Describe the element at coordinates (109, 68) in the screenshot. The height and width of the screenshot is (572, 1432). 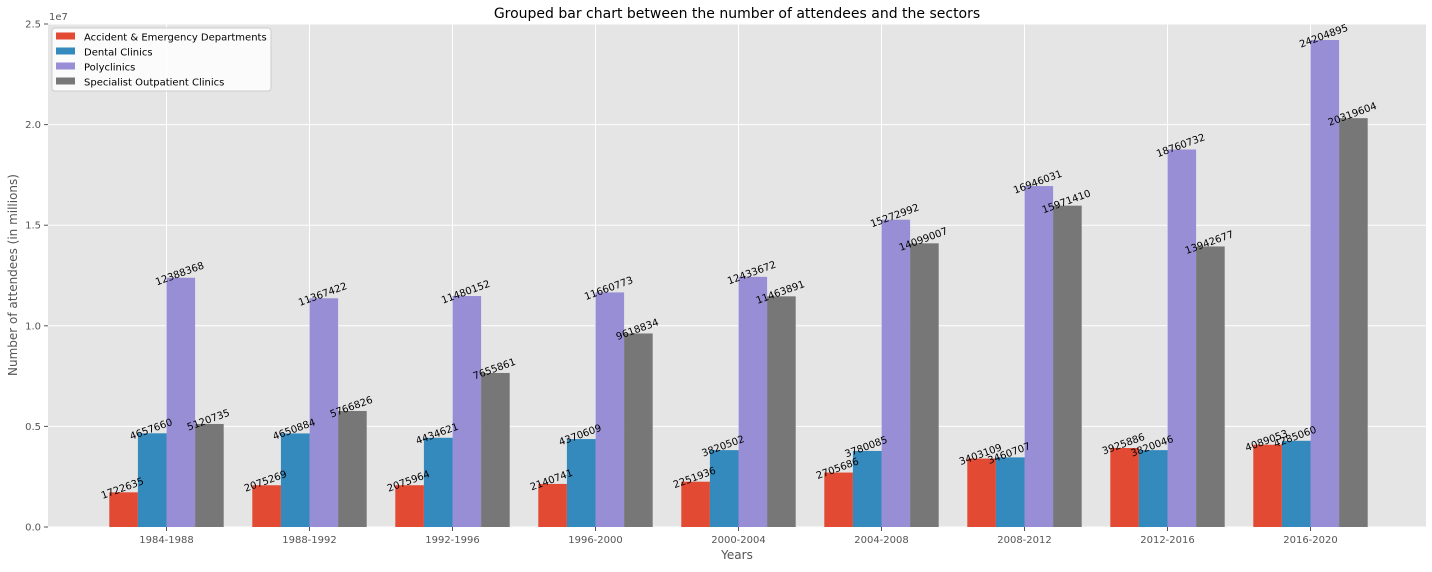
I see `legend-label: Polyclinics` at that location.